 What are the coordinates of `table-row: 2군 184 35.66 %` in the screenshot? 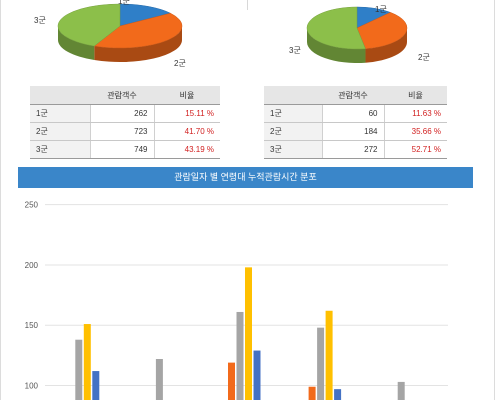 It's located at (355, 131).